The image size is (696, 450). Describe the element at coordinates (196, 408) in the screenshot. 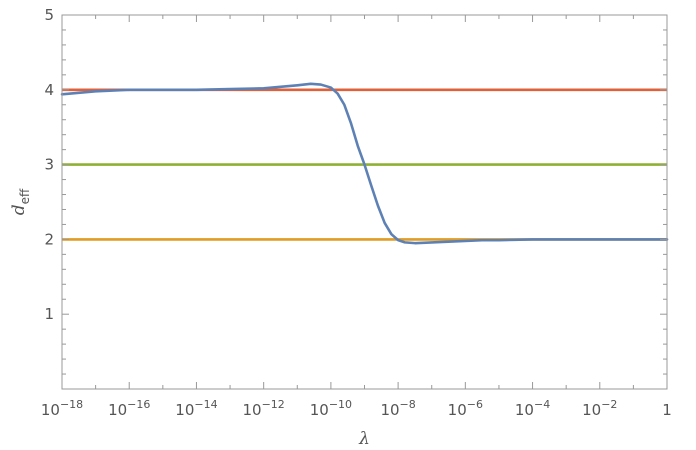

I see `x-tick-label: 10⁻¹⁴` at that location.